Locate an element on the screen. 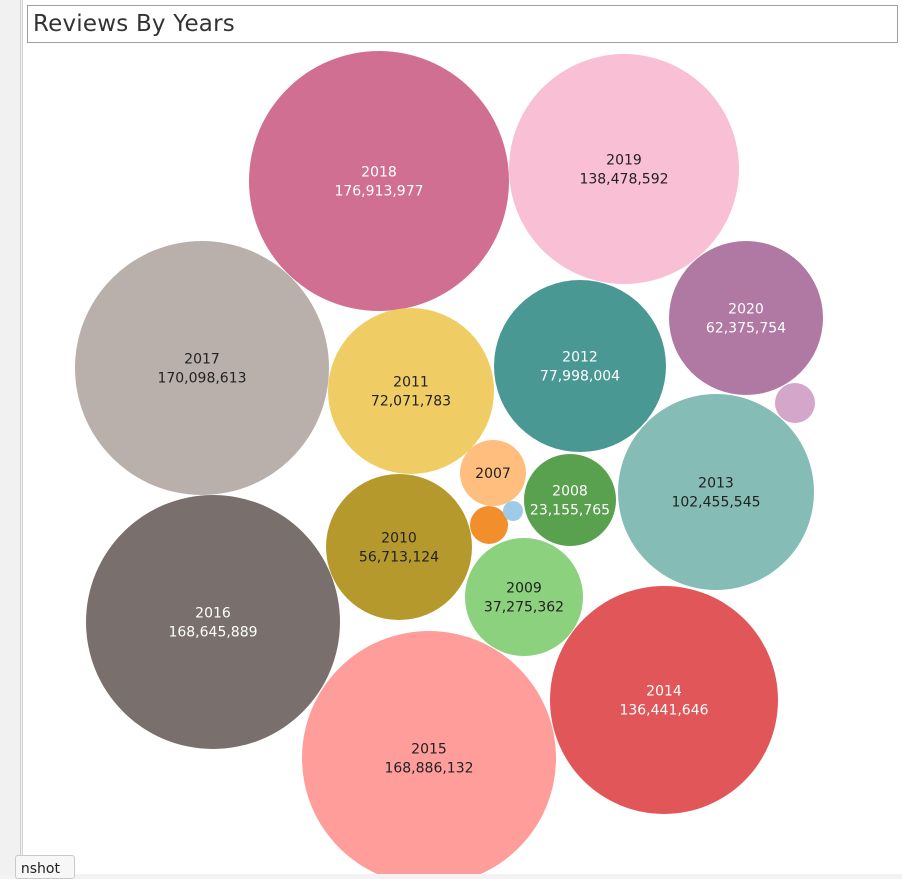 Image resolution: width=902 pixels, height=879 pixels. bubble-2014: 2014 136,441,646 is located at coordinates (664, 700).